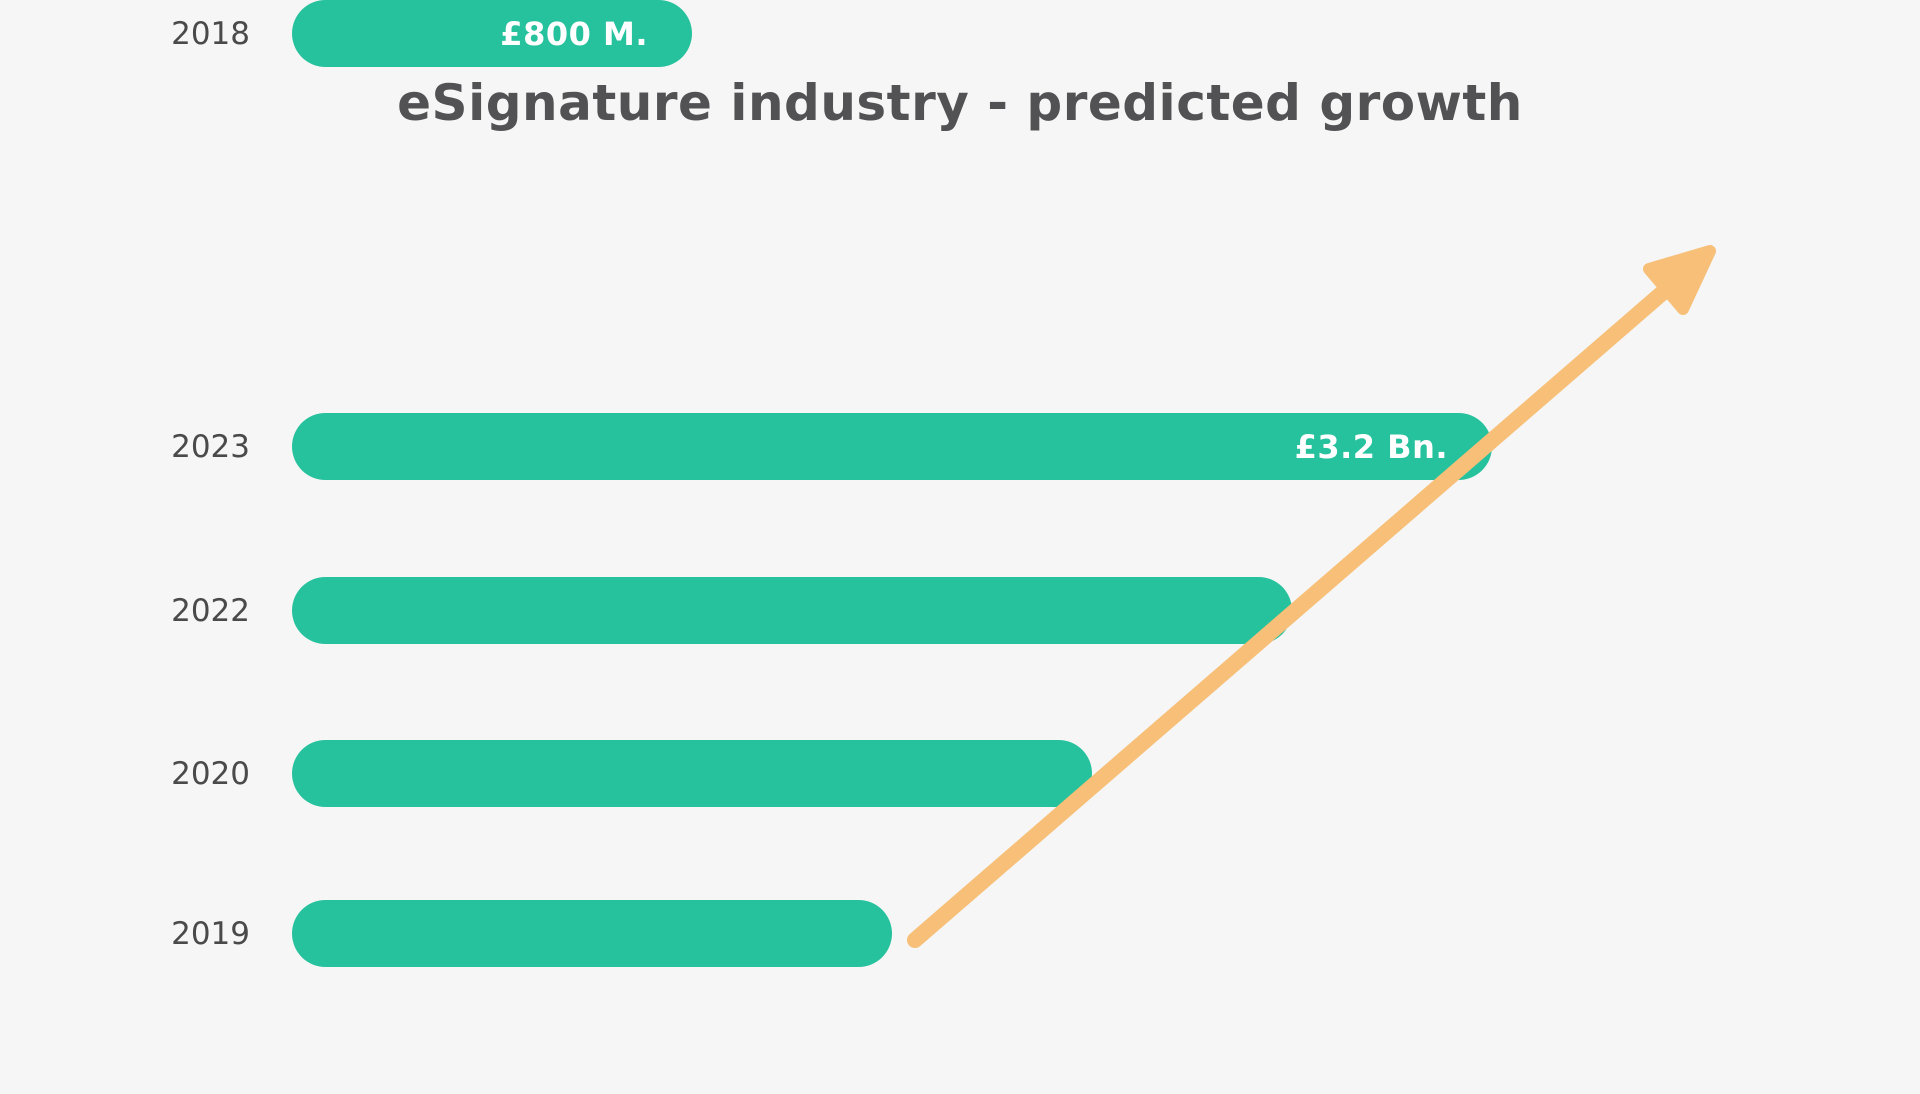 The width and height of the screenshot is (1920, 1094). What do you see at coordinates (960, 103) in the screenshot?
I see `chart-title: eSignature industry - predicted growth` at bounding box center [960, 103].